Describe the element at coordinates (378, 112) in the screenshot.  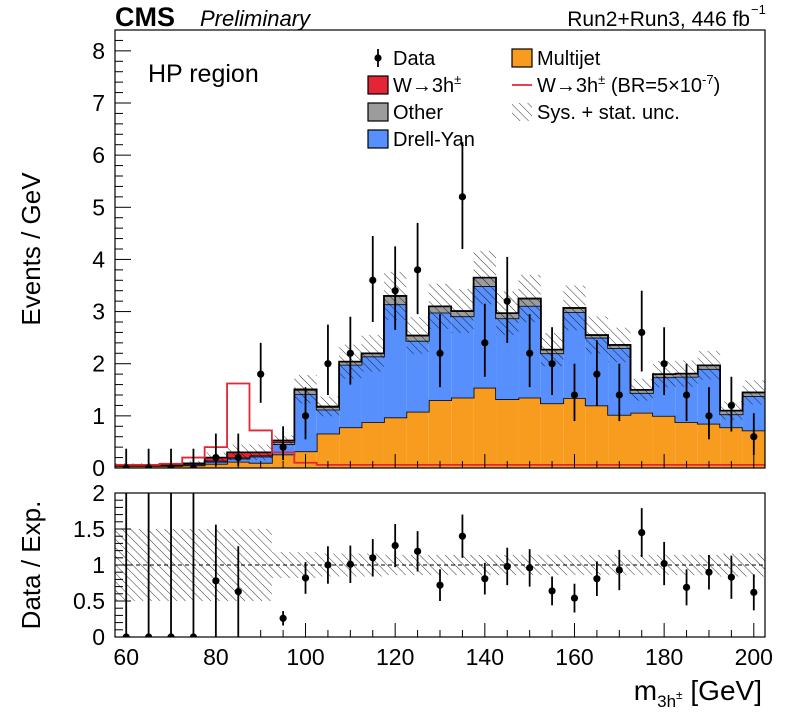
I see `legend-fill-4-swatch` at that location.